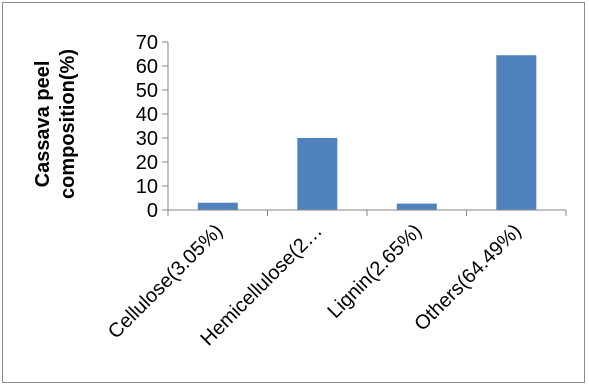 This screenshot has height=387, width=589. What do you see at coordinates (147, 91) in the screenshot?
I see `y-tick-label: 50` at bounding box center [147, 91].